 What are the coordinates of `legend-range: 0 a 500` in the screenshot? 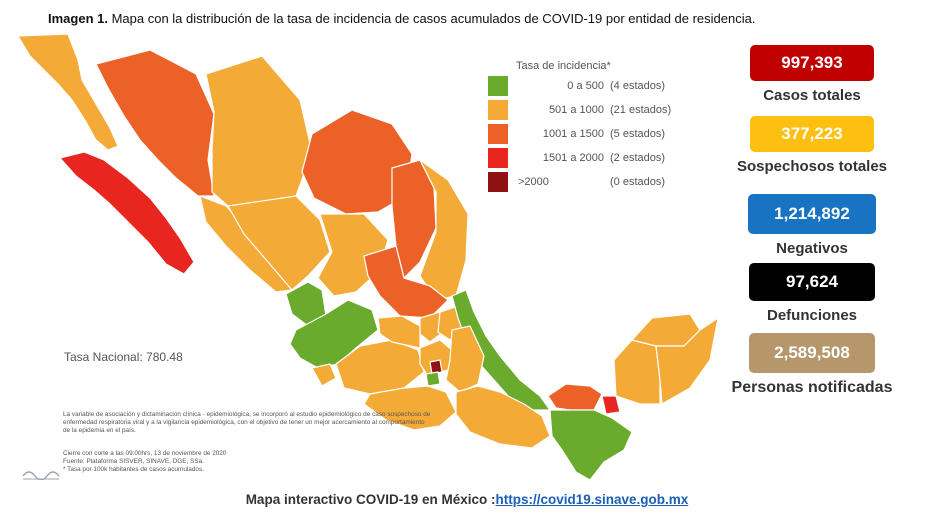 It's located at (585, 86).